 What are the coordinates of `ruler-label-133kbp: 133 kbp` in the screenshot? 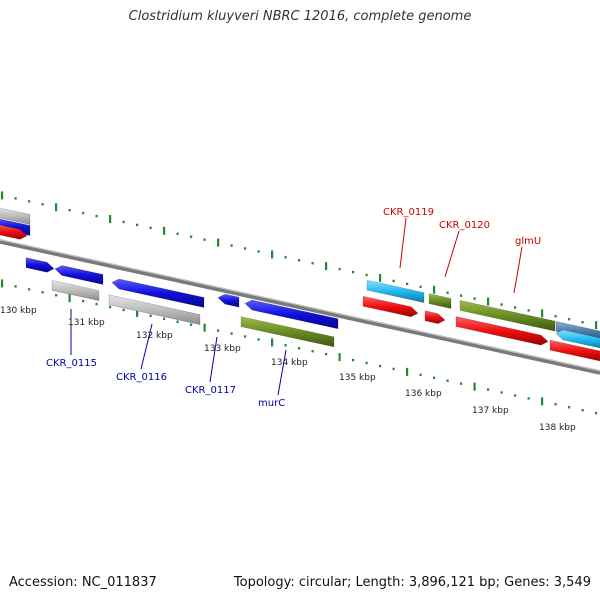 It's located at (222, 349).